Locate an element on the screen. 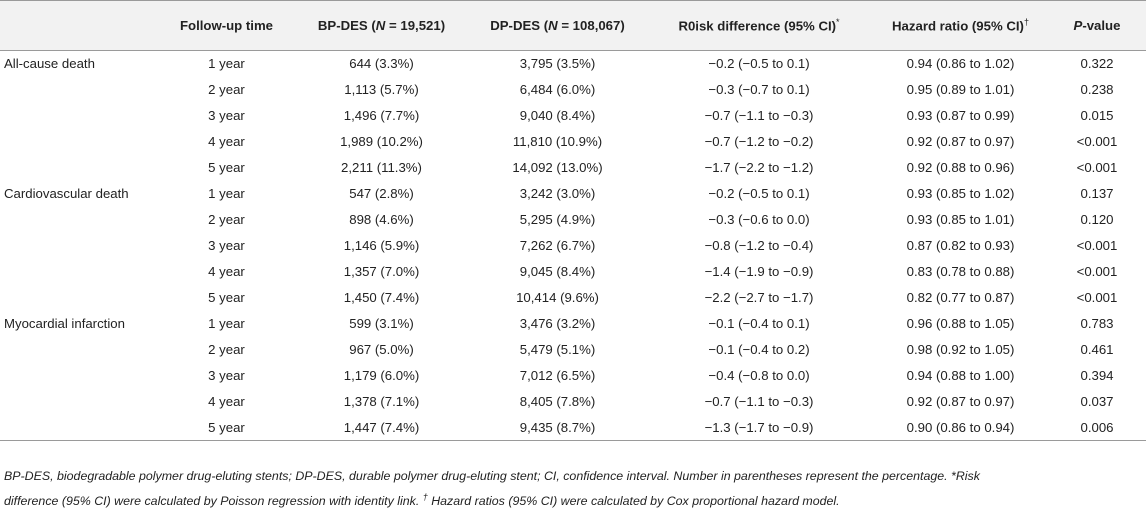 This screenshot has width=1146, height=514. dp-des-cell: 6,484 (6.0%) is located at coordinates (557, 89).